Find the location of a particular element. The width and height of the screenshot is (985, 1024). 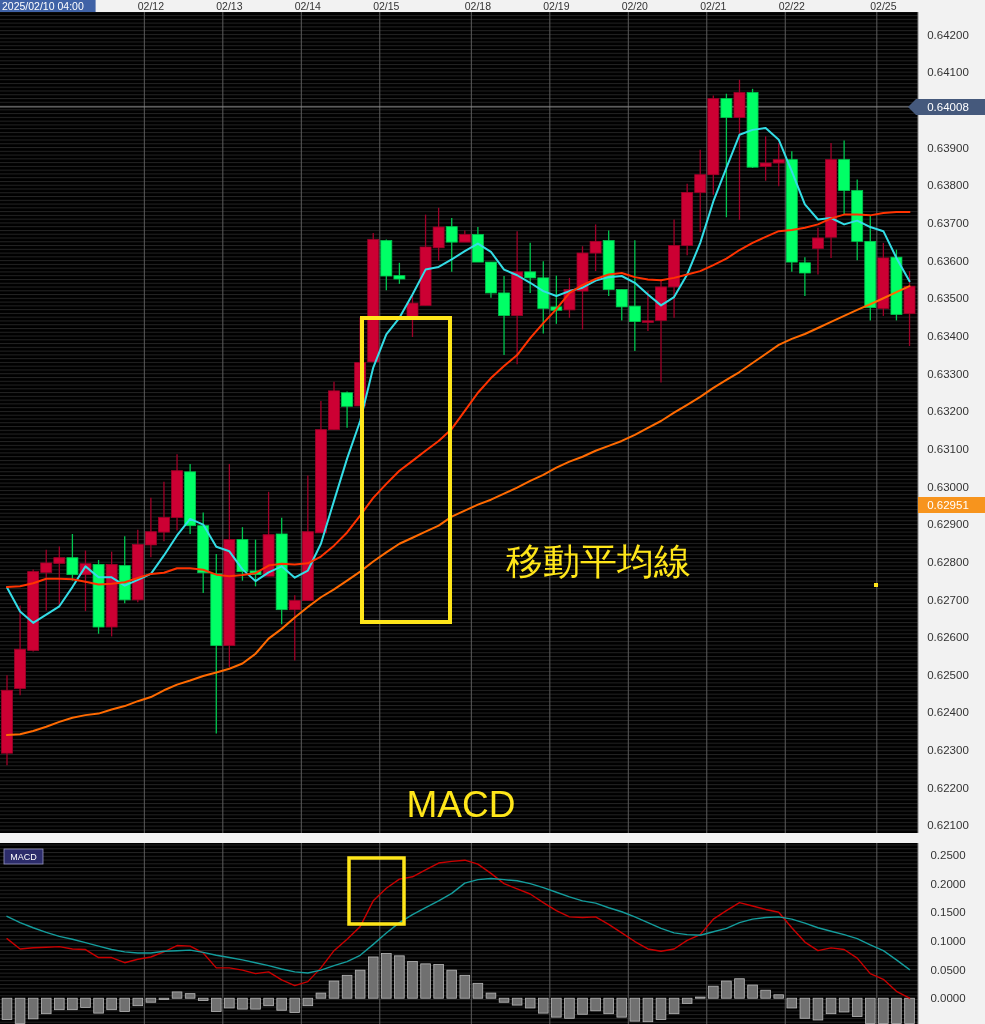

y-tick-label: 0.63000 is located at coordinates (948, 486).